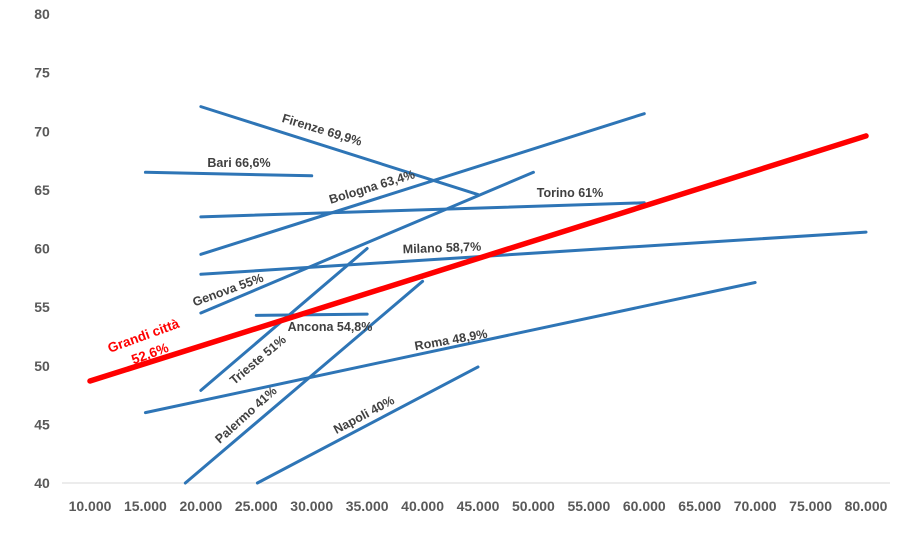 This screenshot has height=536, width=900. What do you see at coordinates (422, 210) in the screenshot?
I see `series-line-torino` at bounding box center [422, 210].